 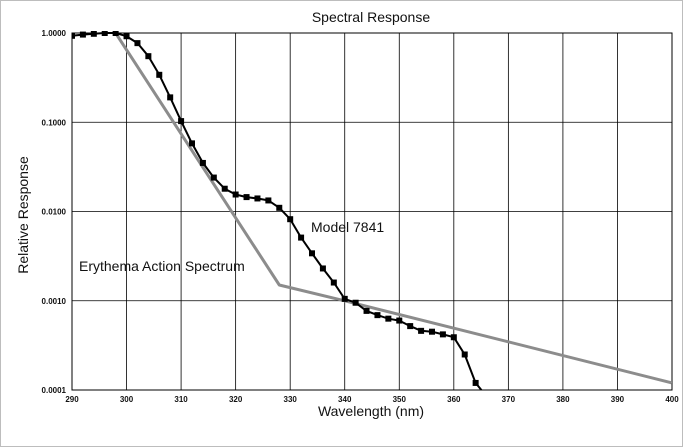 What do you see at coordinates (371, 17) in the screenshot?
I see `chart-title: Spectral Response` at bounding box center [371, 17].